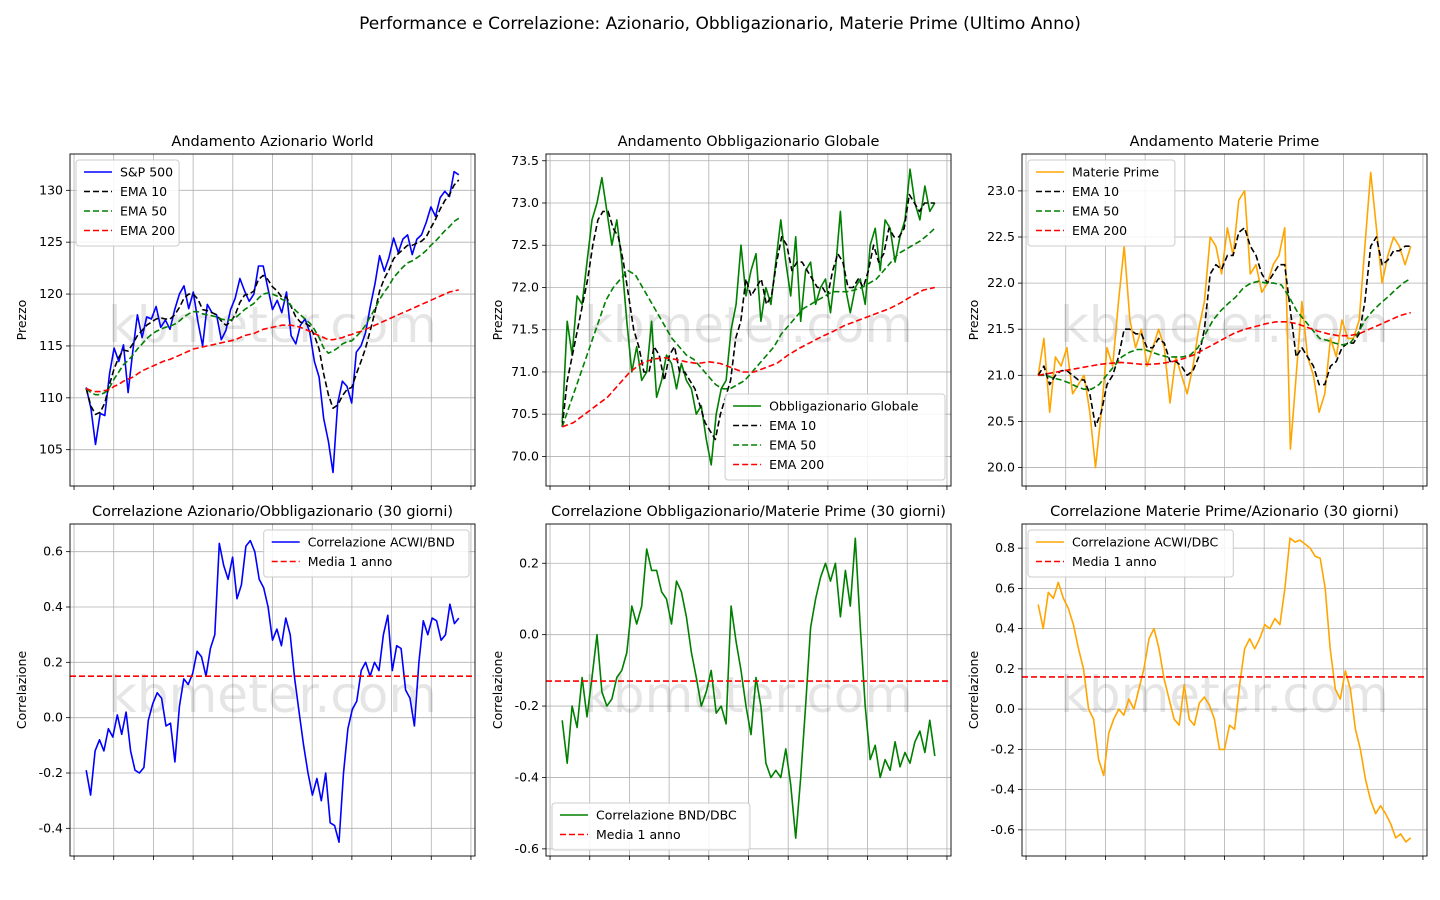 The image size is (1440, 900). What do you see at coordinates (525, 455) in the screenshot?
I see `y-tick-label: 70.0` at bounding box center [525, 455].